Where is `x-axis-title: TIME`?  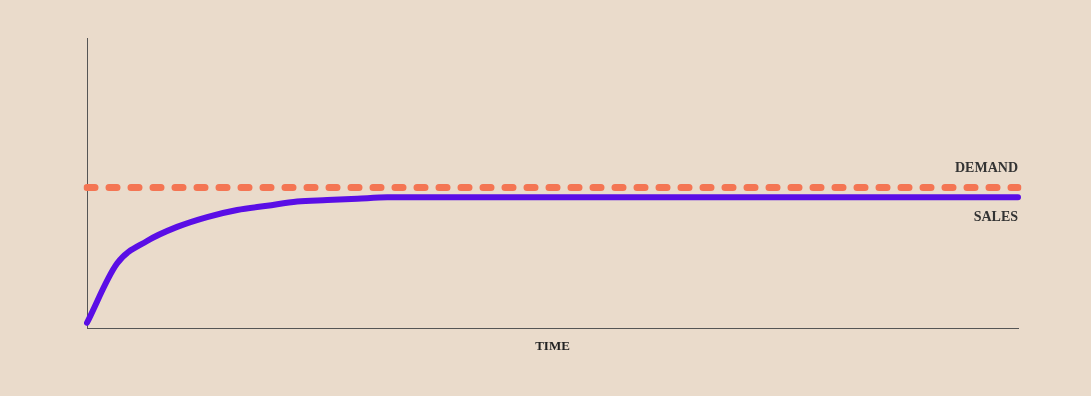
x-axis-title: TIME is located at coordinates (552, 345).